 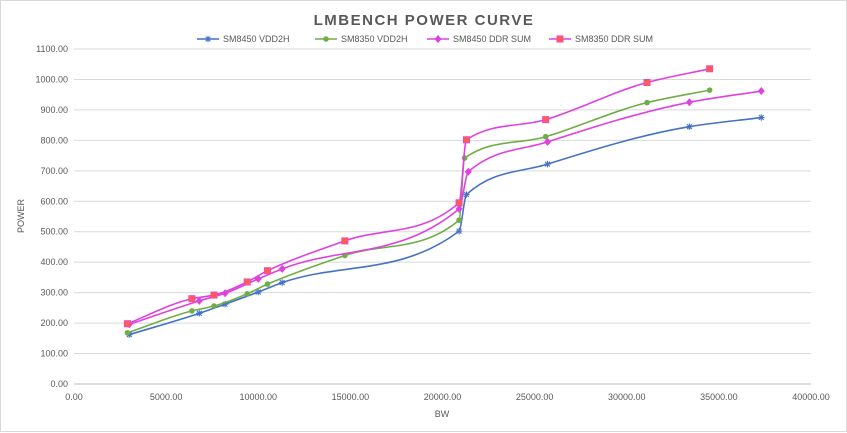 What do you see at coordinates (54, 110) in the screenshot?
I see `y-tick-label: 900.00` at bounding box center [54, 110].